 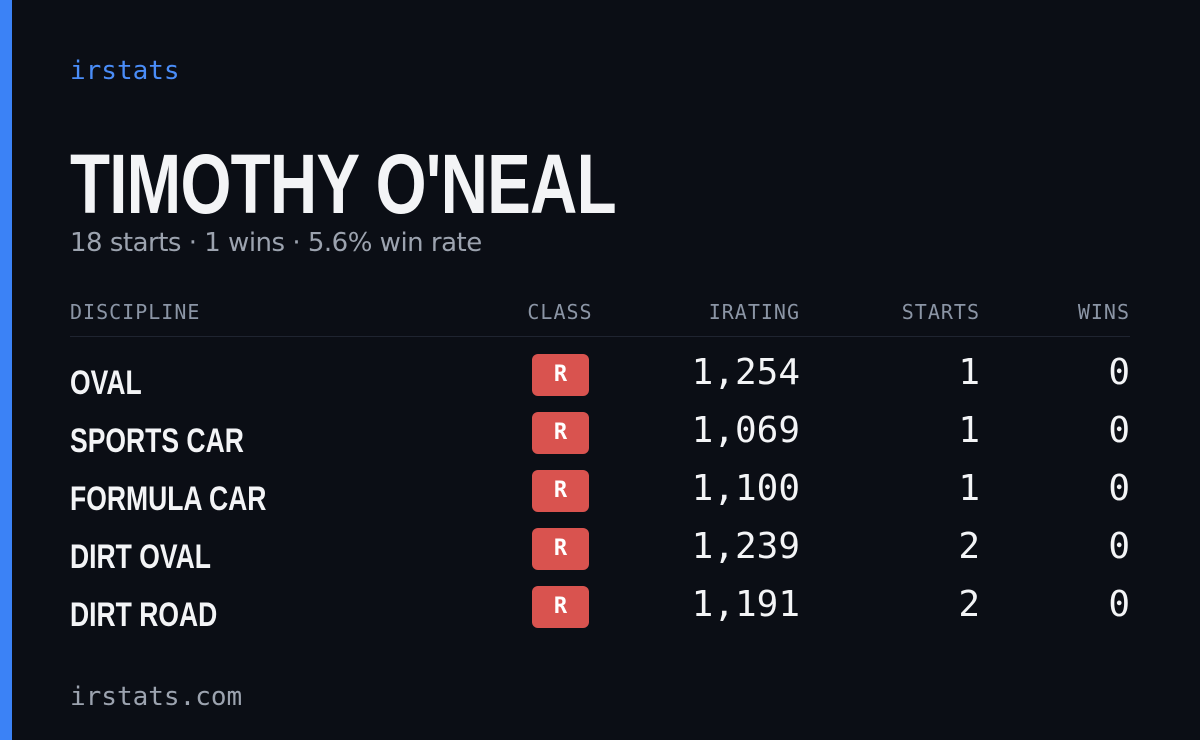 I want to click on column-header: WINS, so click(x=1103, y=312).